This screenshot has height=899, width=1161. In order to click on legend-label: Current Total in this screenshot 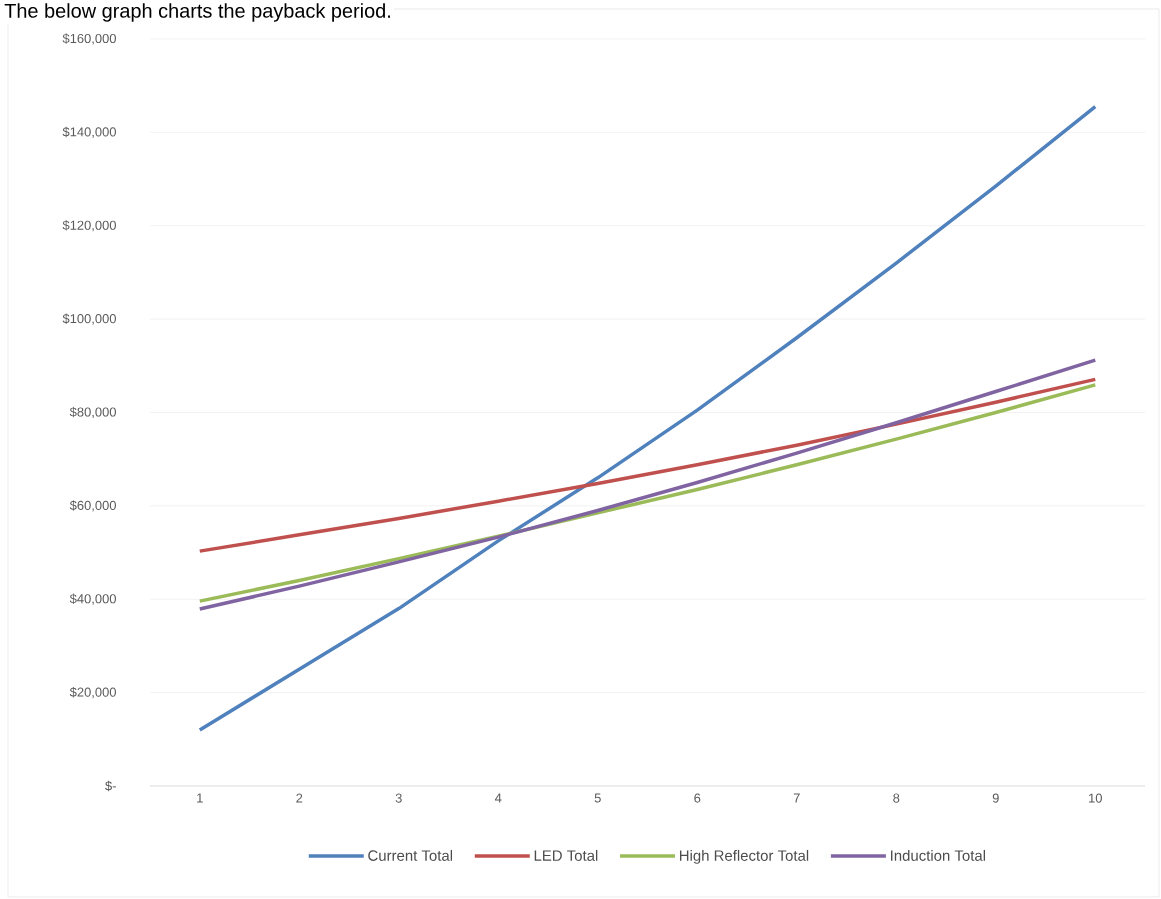, I will do `click(410, 855)`.